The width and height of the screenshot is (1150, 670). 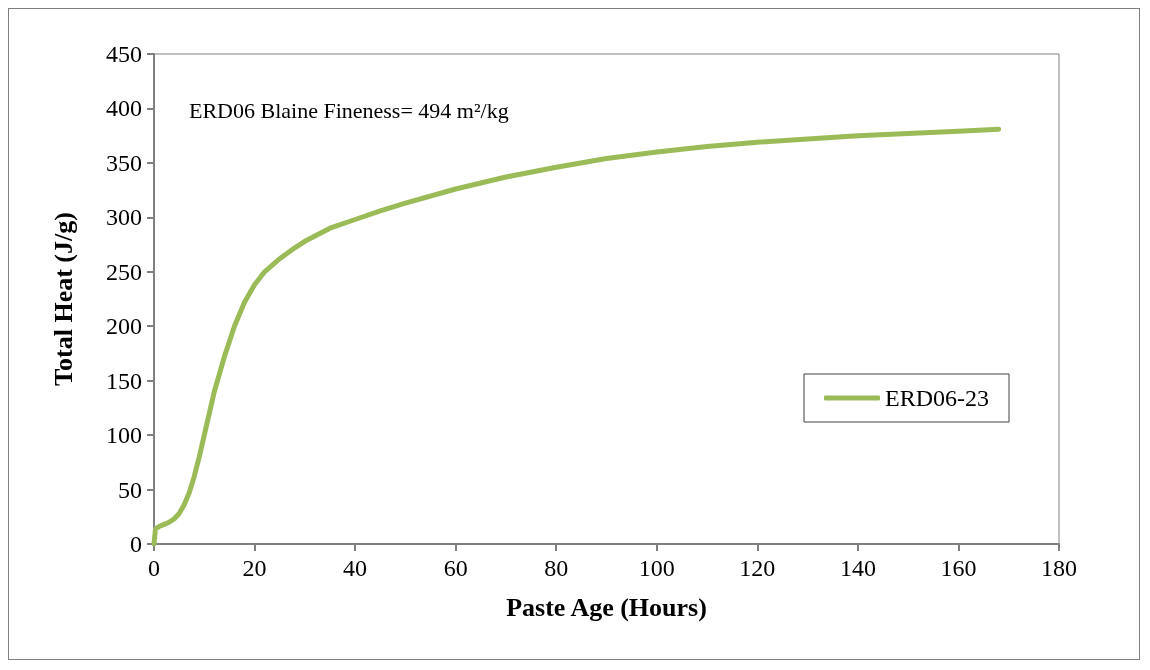 I want to click on y-tick-label: 50, so click(x=130, y=489).